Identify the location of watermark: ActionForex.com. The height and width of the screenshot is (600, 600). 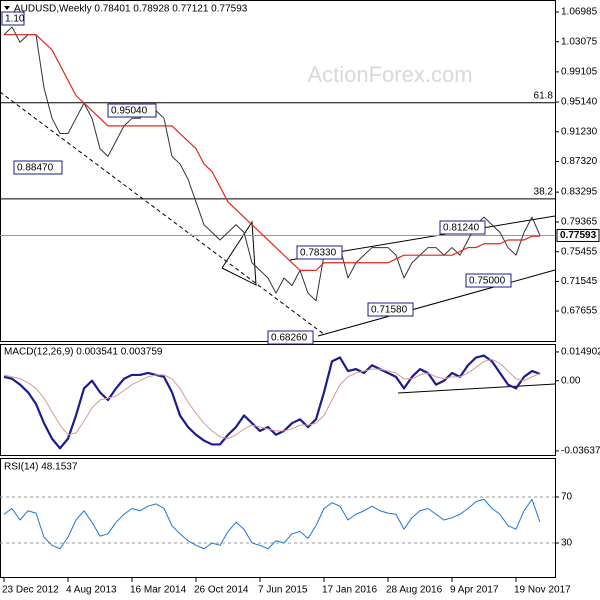
(389, 74).